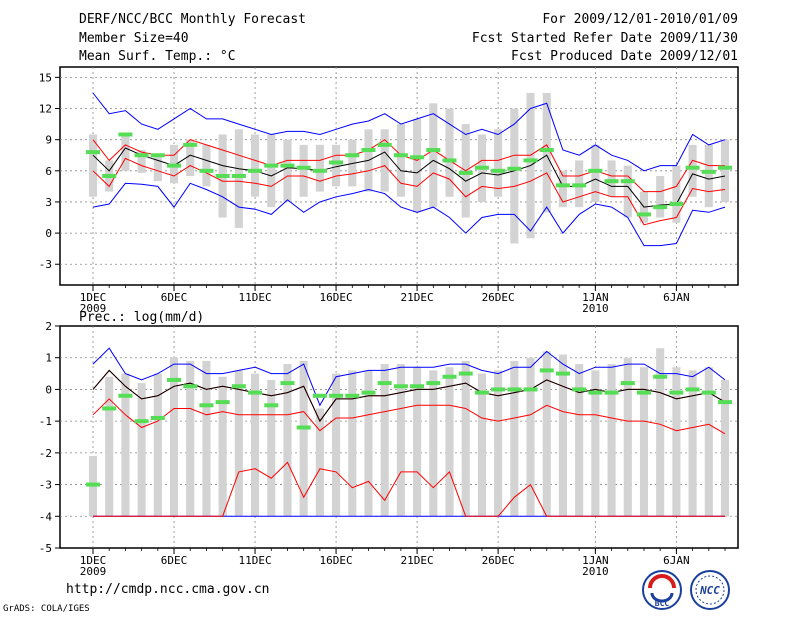  Describe the element at coordinates (417, 297) in the screenshot. I see `temp-xtick-label: 21DEC` at that location.